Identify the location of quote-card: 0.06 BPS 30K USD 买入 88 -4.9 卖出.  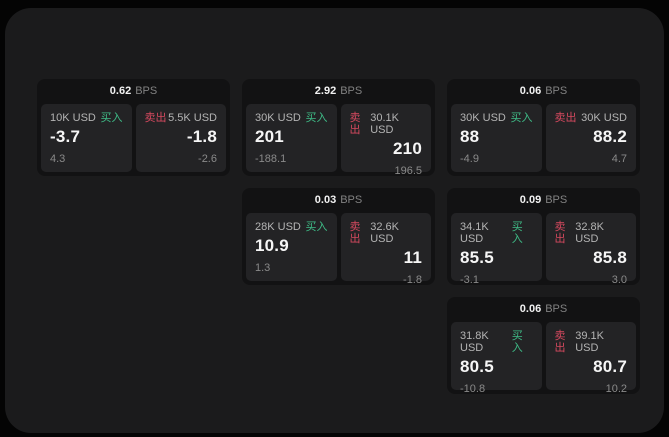
(543, 127).